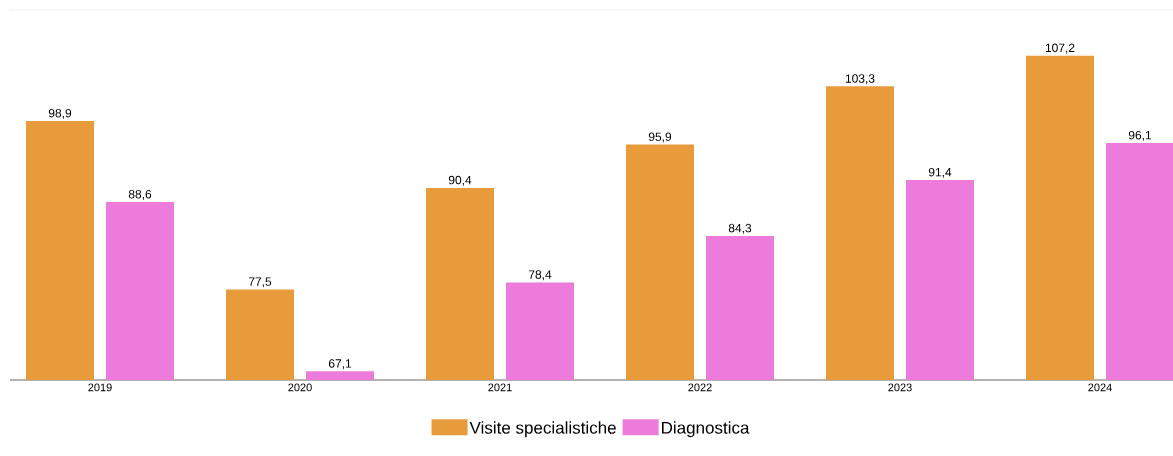 The width and height of the screenshot is (1173, 456). Describe the element at coordinates (1140, 135) in the screenshot. I see `data-label: 96,1` at that location.